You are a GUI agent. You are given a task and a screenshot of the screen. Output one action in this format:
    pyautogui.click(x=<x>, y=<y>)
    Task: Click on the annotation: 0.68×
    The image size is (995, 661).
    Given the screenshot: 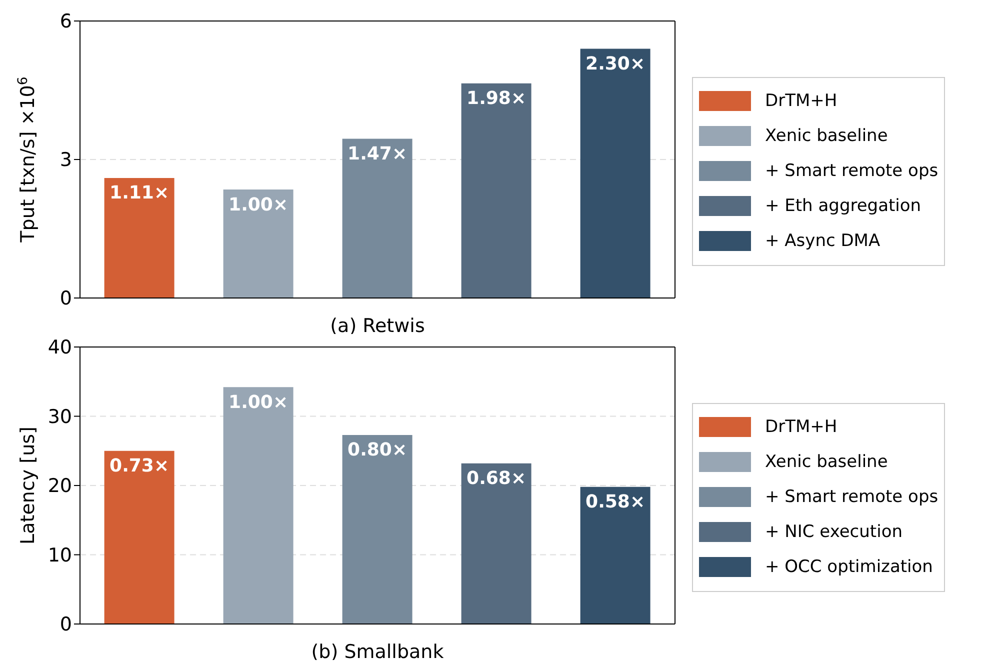 What is the action you would take?
    pyautogui.click(x=496, y=479)
    